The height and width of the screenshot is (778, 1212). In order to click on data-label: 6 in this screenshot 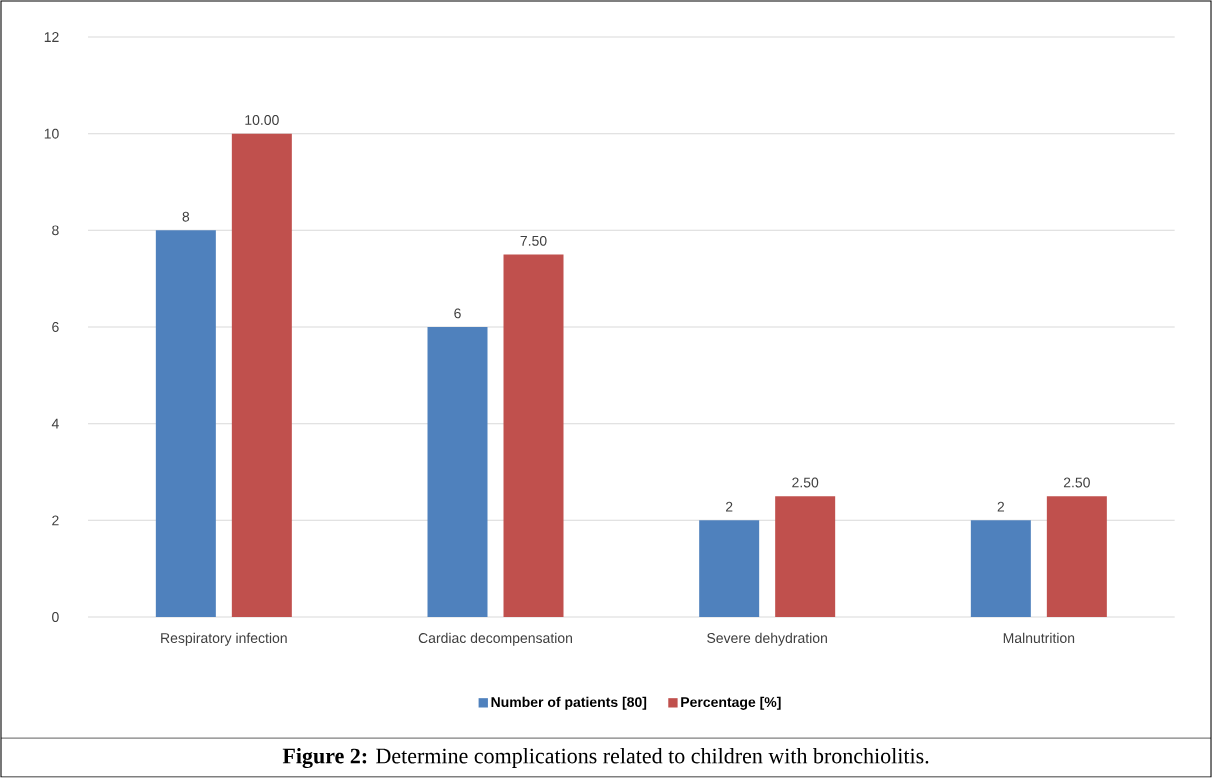, I will do `click(457, 313)`.